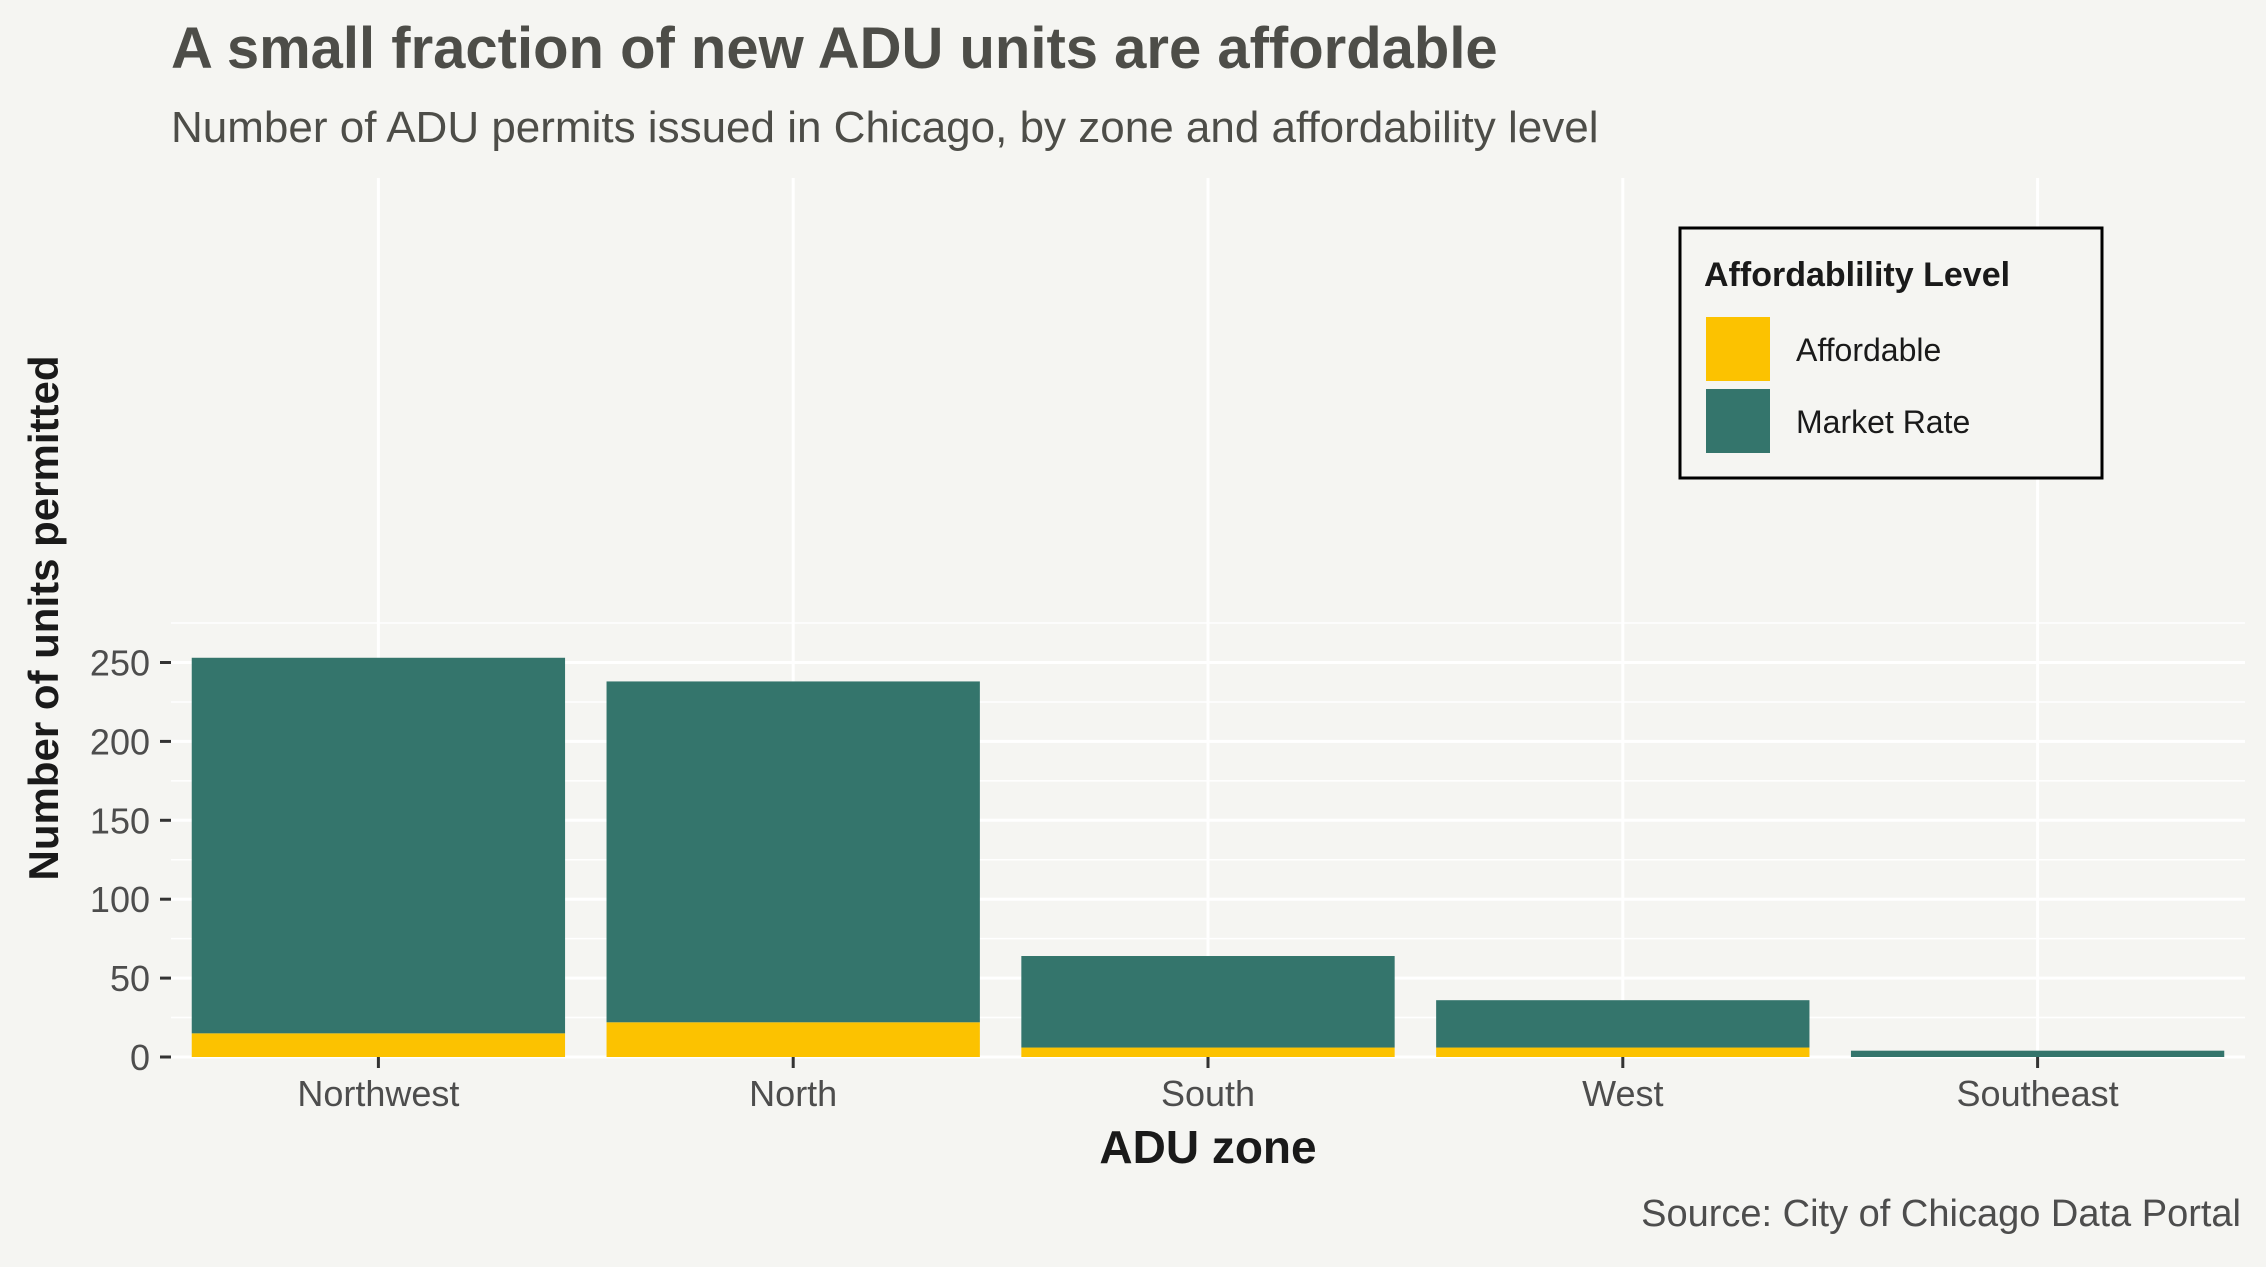 Image resolution: width=2266 pixels, height=1267 pixels. Describe the element at coordinates (1941, 1214) in the screenshot. I see `chart-caption: Source: City of Chicago Data Portal` at that location.